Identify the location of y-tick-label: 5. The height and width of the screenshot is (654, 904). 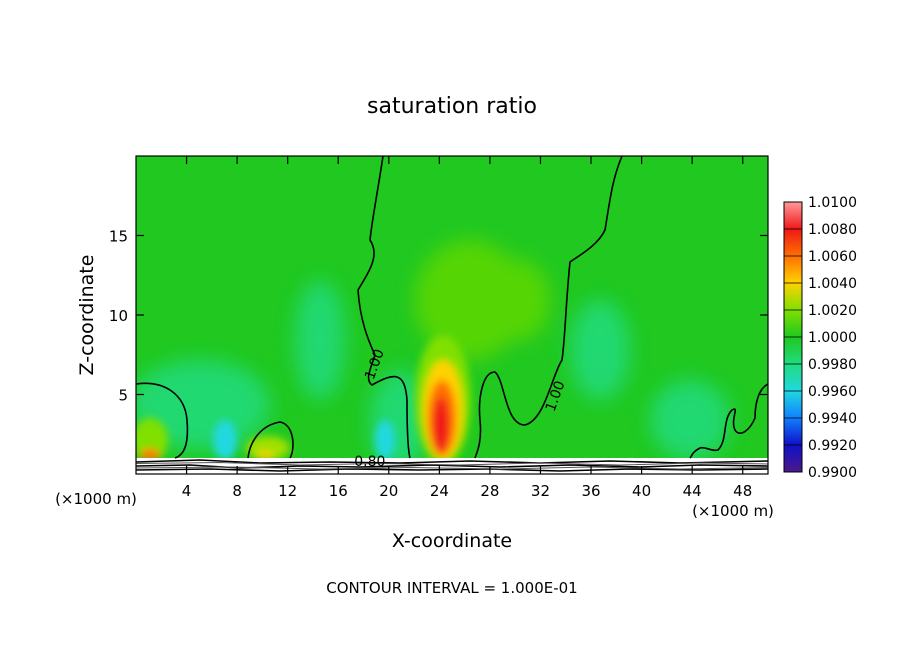
(123, 396).